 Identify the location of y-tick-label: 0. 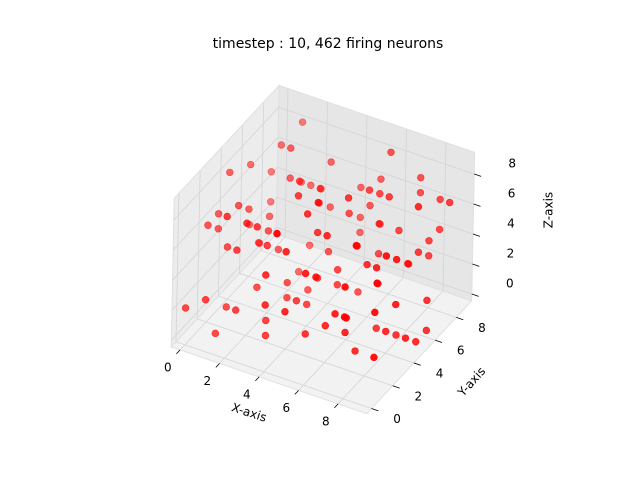
(397, 419).